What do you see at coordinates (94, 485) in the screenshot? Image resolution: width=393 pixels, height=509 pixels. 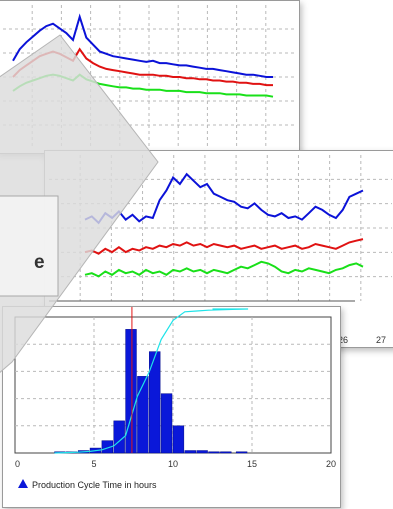 I see `legend-label: Production Cycle Time in hours` at bounding box center [94, 485].